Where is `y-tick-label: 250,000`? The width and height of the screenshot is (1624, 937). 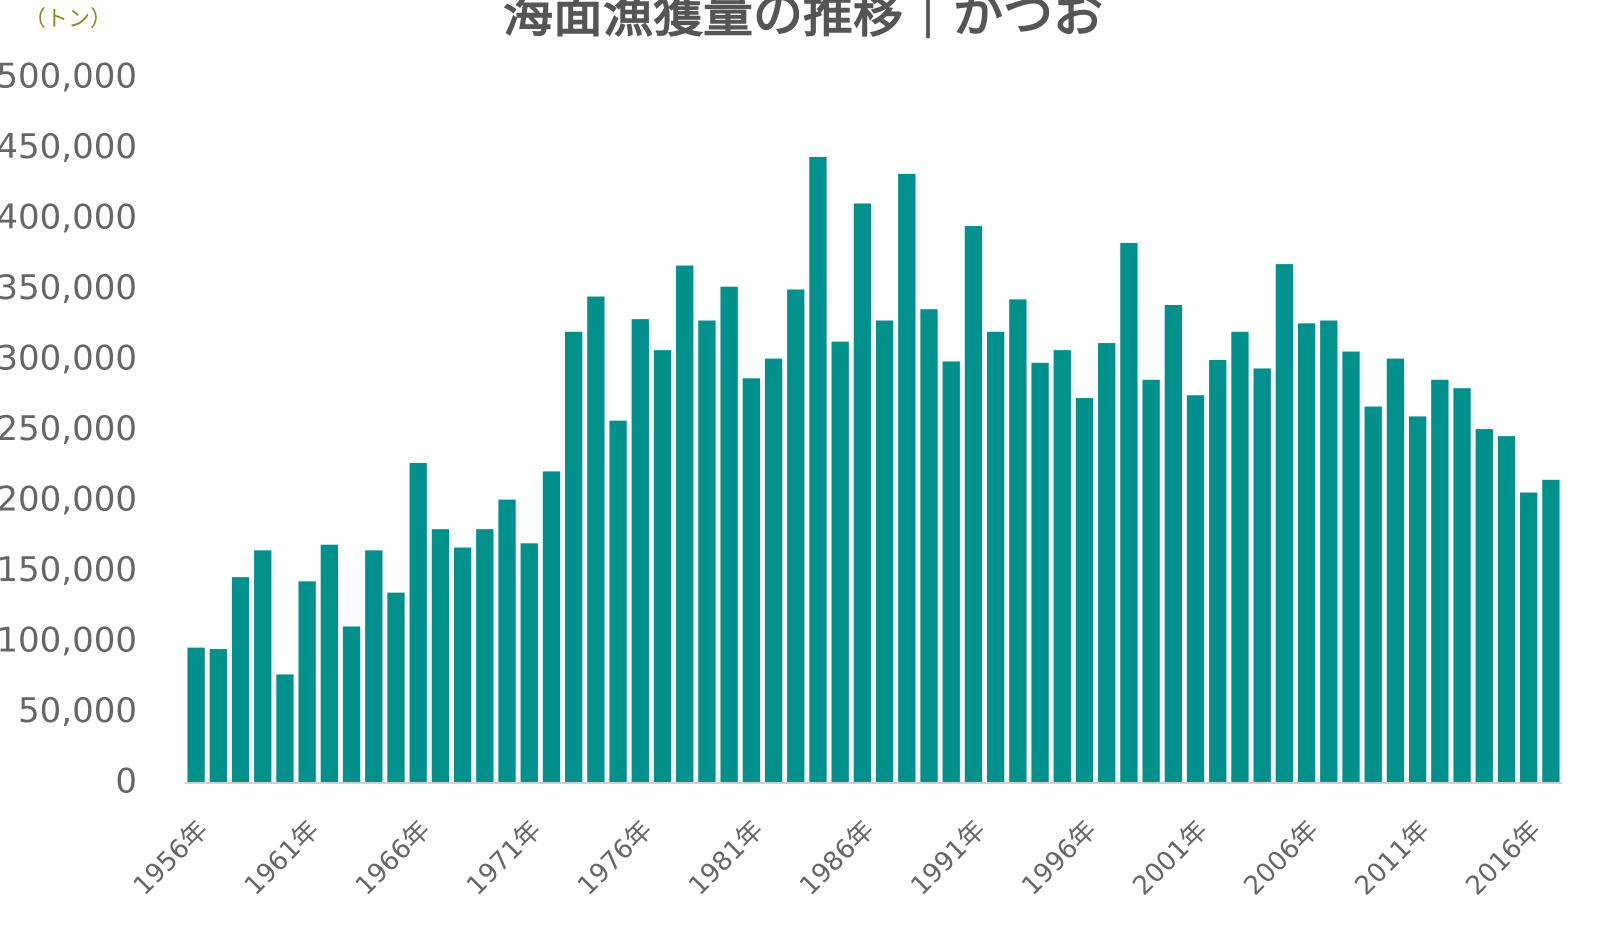
y-tick-label: 250,000 is located at coordinates (68, 429).